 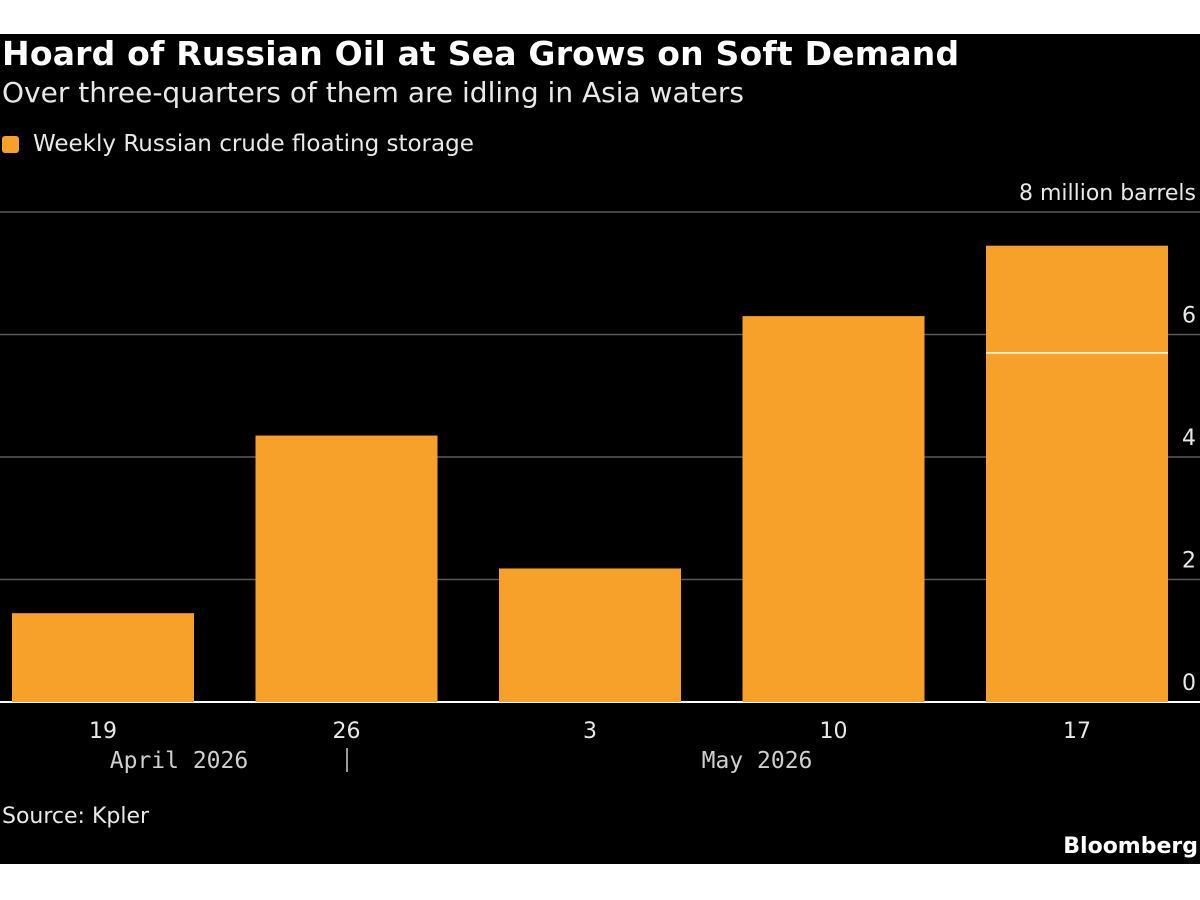 I want to click on x-tick-label: 3, so click(x=590, y=731).